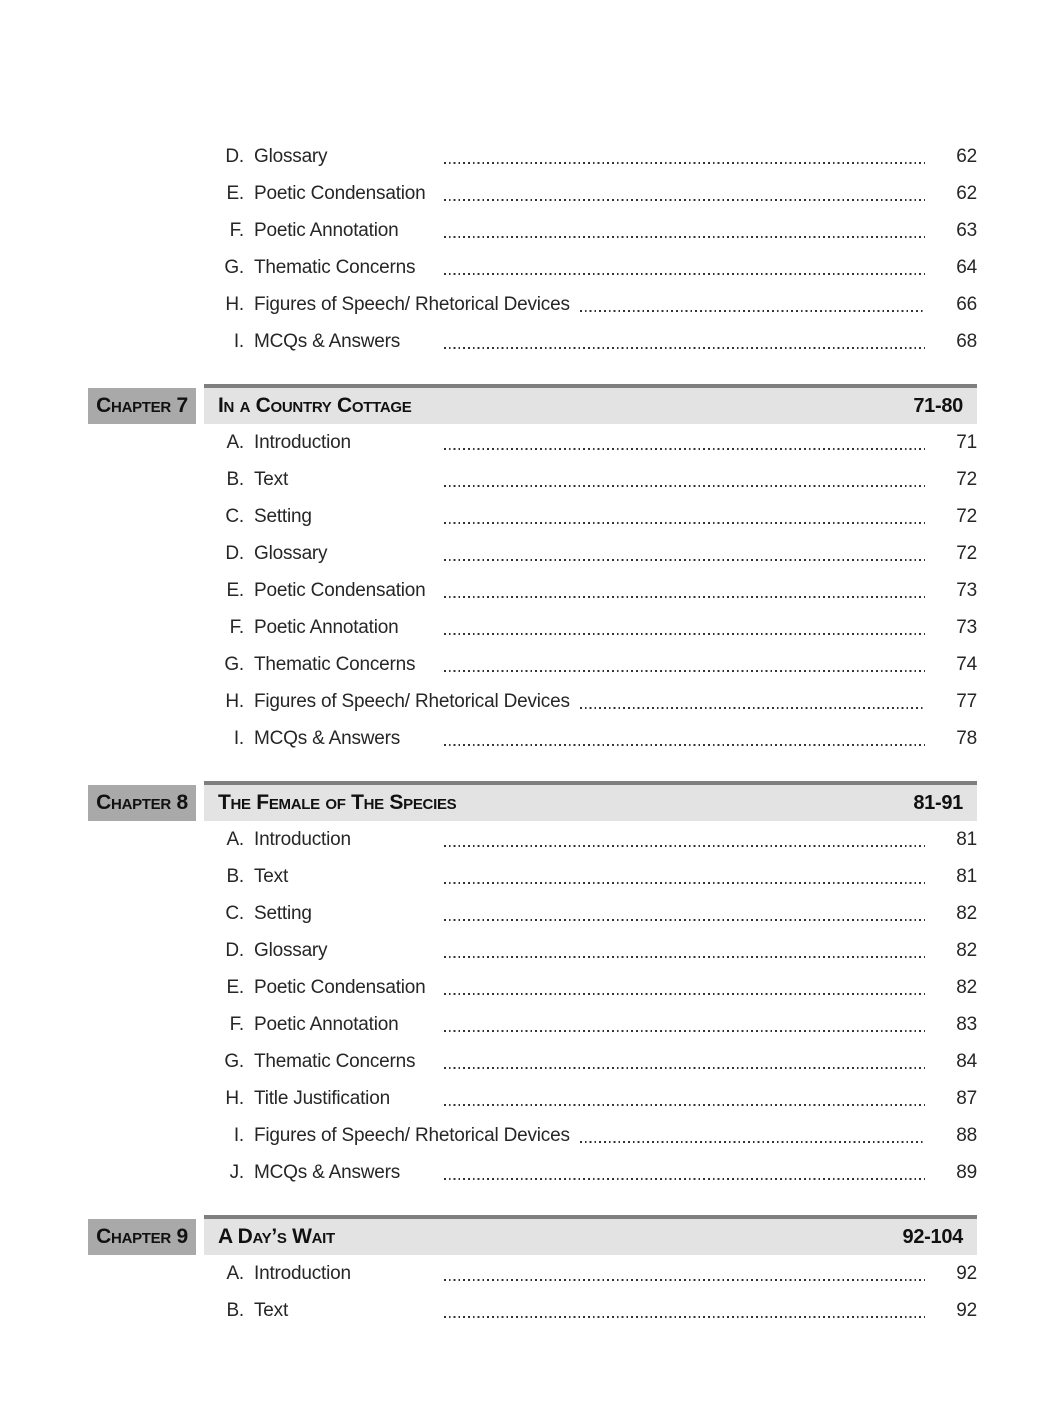  I want to click on entry-letter: F., so click(237, 230).